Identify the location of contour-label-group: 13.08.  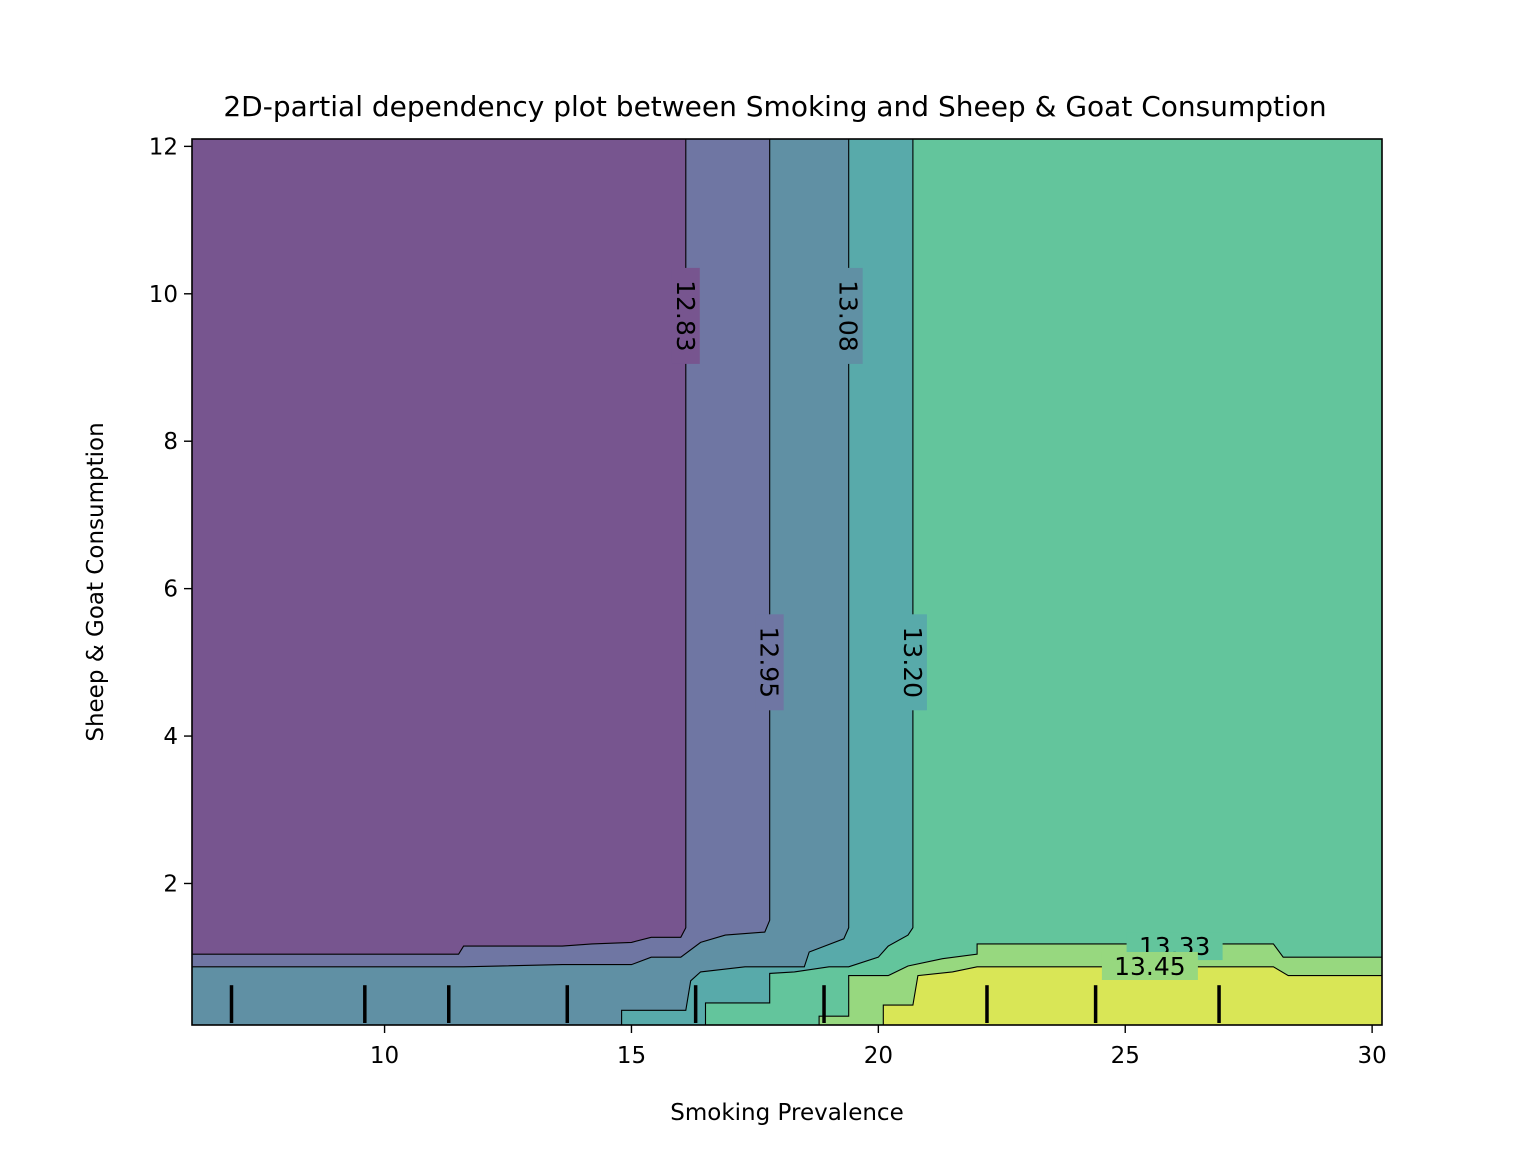
(848, 315).